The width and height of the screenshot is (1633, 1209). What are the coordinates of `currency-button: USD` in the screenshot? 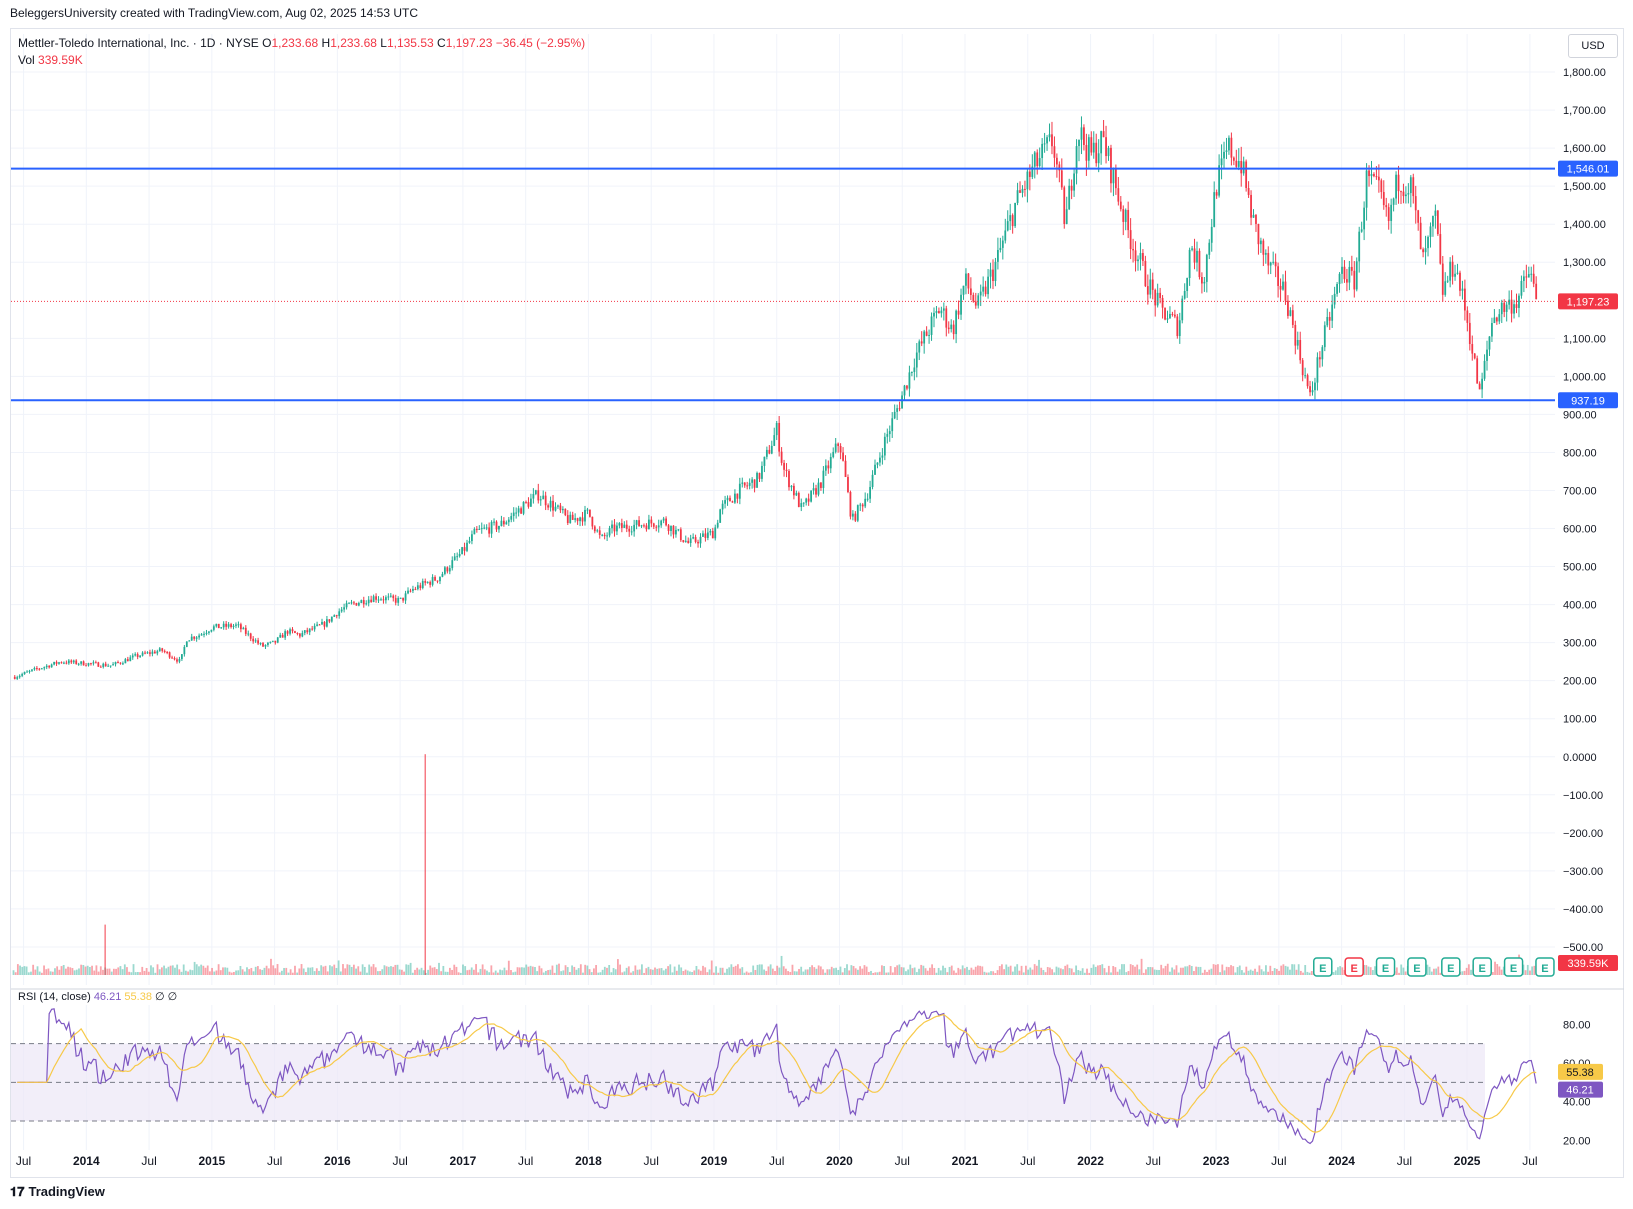 It's located at (1593, 46).